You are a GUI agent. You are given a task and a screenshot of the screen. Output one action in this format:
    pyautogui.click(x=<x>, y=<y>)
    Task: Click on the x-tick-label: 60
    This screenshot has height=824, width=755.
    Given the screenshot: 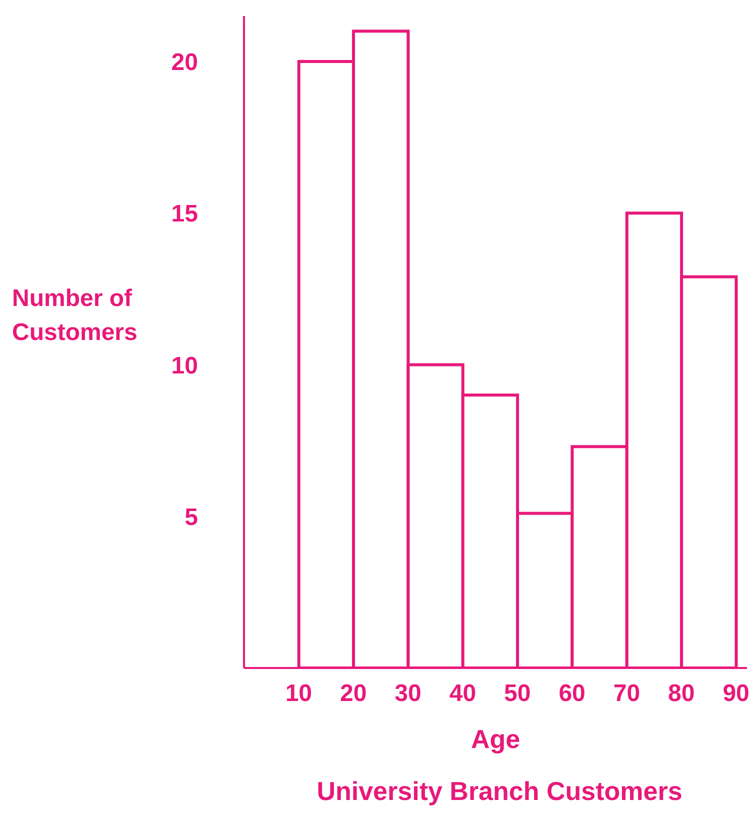 What is the action you would take?
    pyautogui.click(x=572, y=694)
    